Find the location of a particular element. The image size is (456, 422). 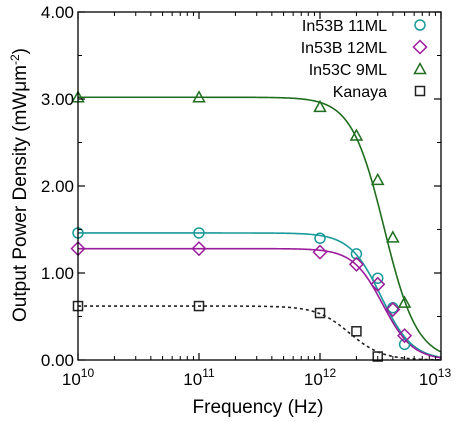

x-tick-label: 1013 is located at coordinates (435, 377).